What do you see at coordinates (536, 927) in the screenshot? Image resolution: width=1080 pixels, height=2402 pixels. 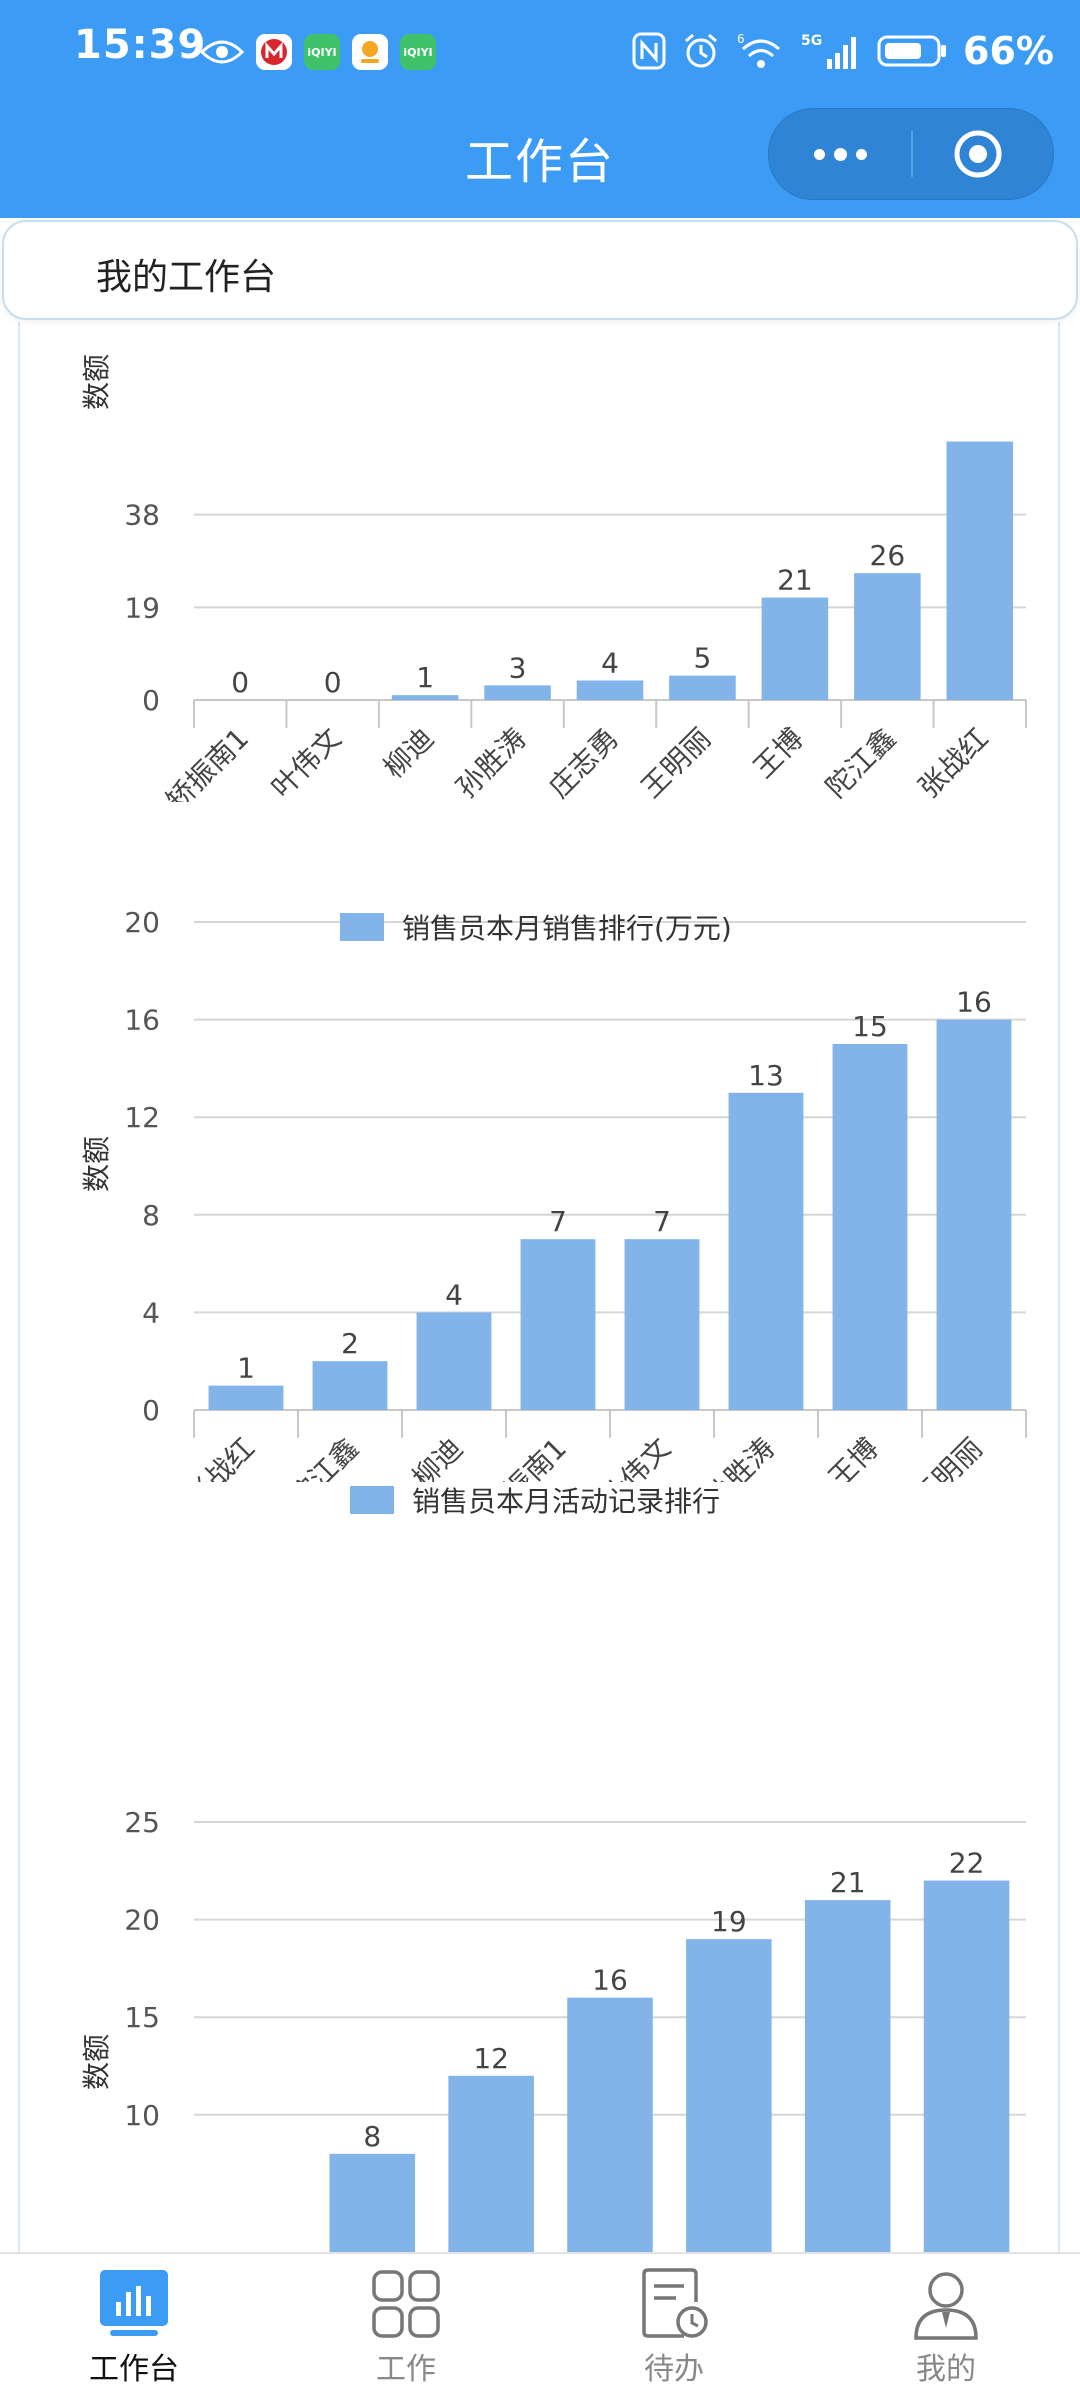 I see `sales-ranking-legend-item: 销售员本月销售排行(万元)` at bounding box center [536, 927].